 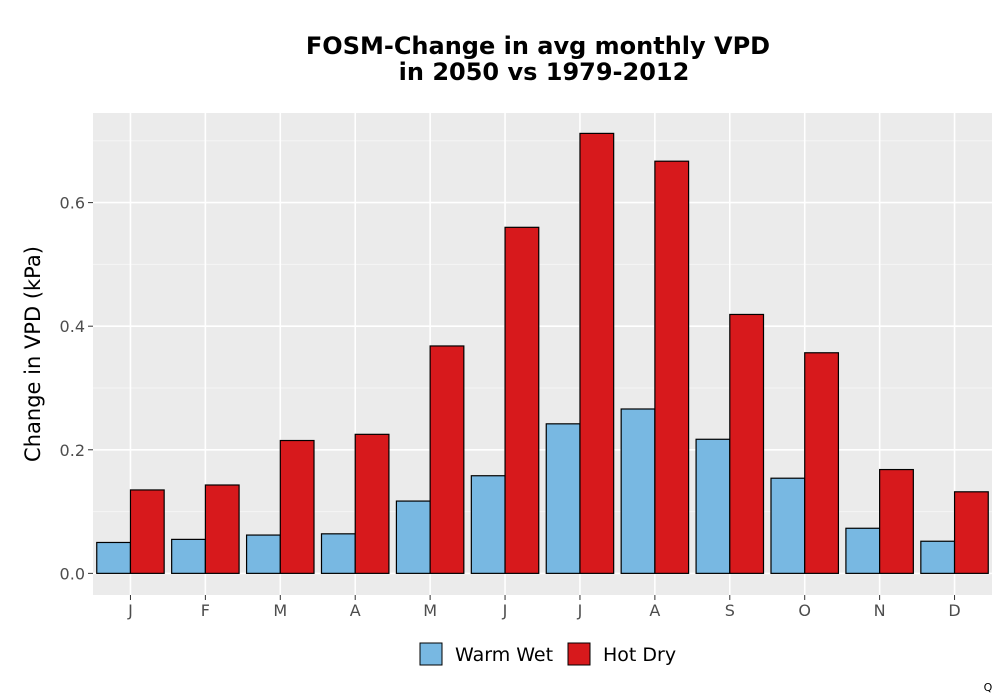 I want to click on corner-mark: Q, so click(x=988, y=687).